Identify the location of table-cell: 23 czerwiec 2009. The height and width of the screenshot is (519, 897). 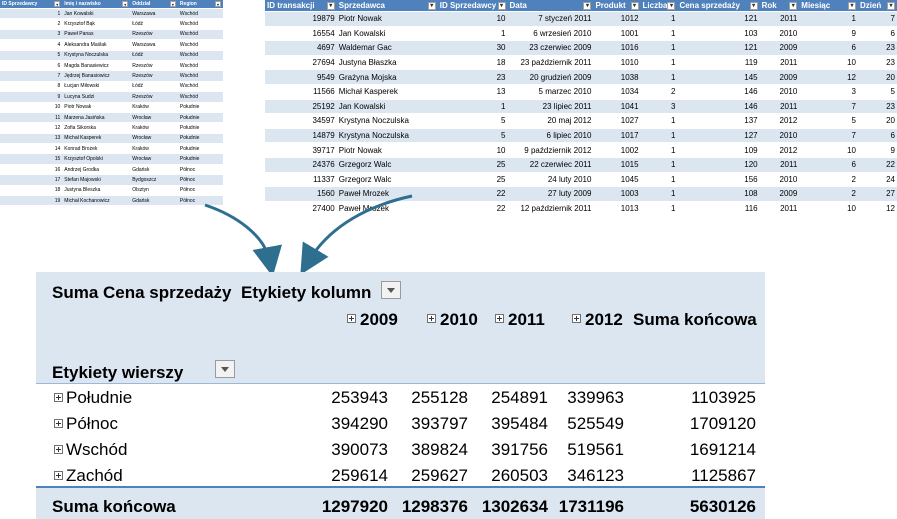
(550, 48).